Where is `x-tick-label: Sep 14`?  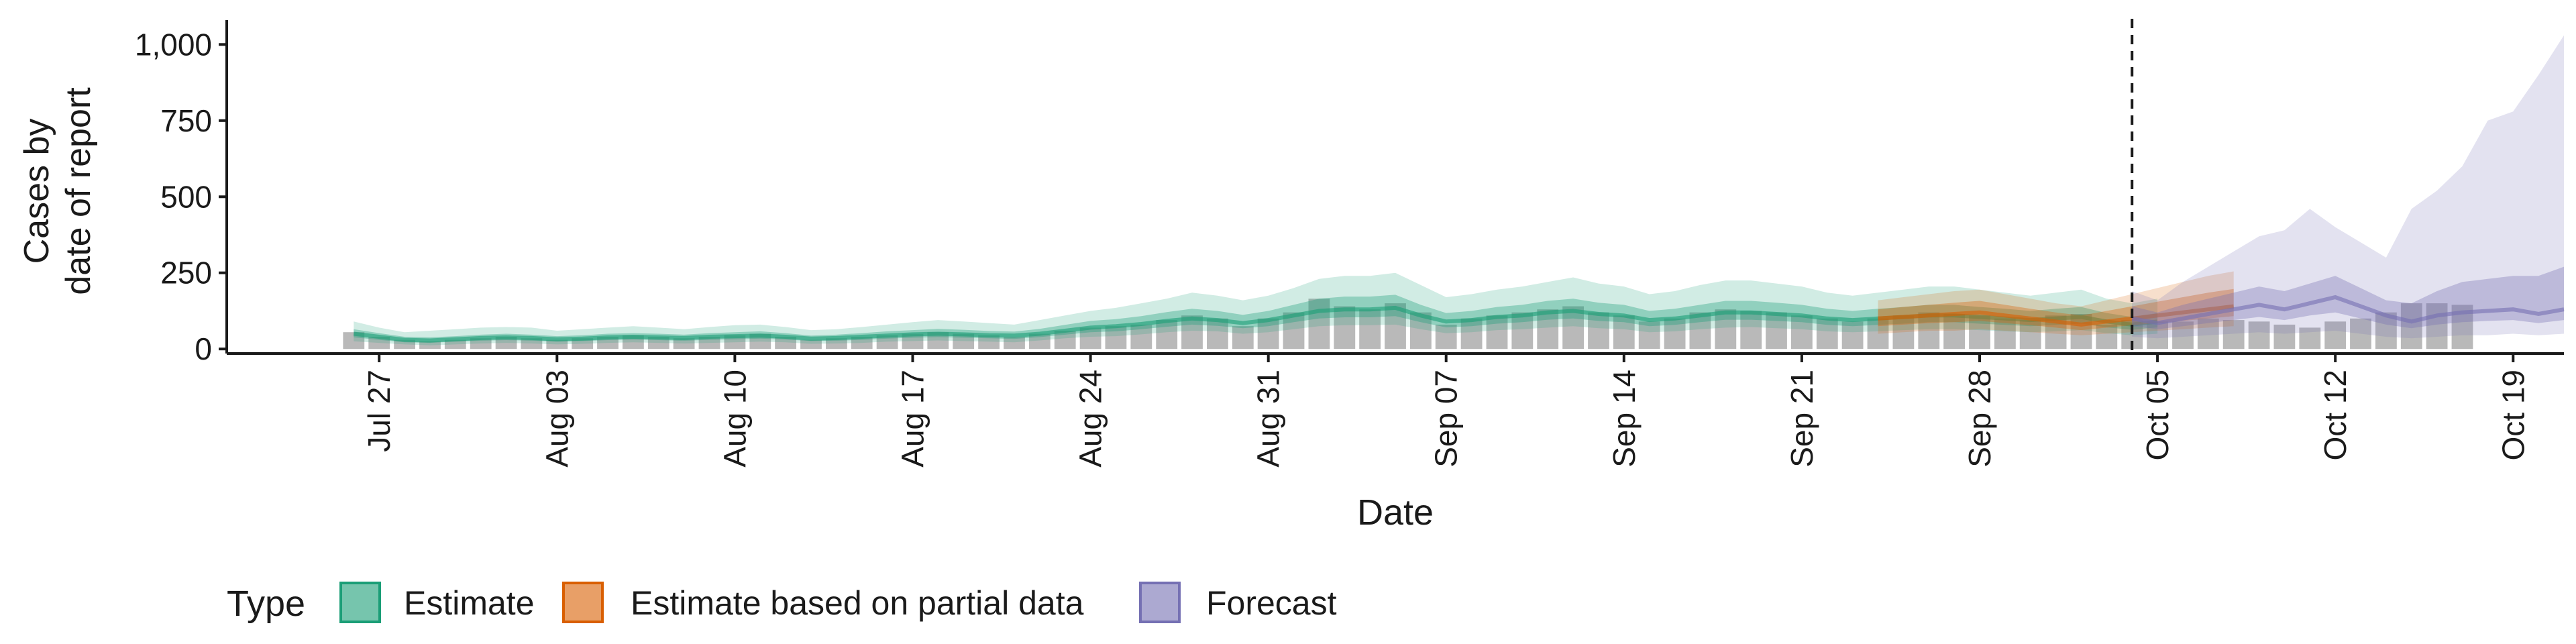 x-tick-label: Sep 14 is located at coordinates (1624, 419).